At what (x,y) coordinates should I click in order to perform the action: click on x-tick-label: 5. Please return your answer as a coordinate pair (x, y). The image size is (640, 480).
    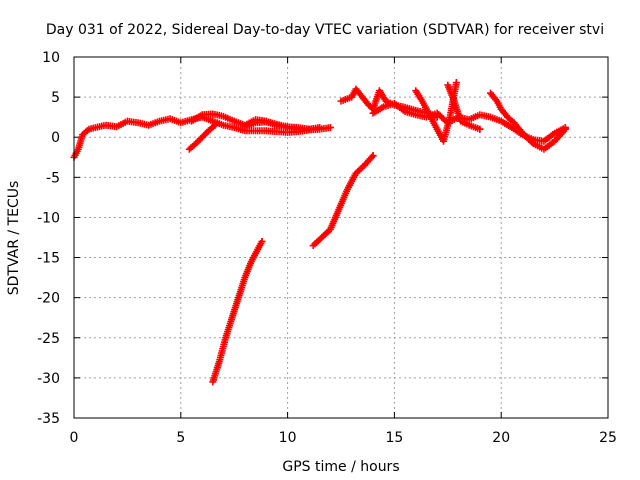
    Looking at the image, I should click on (180, 438).